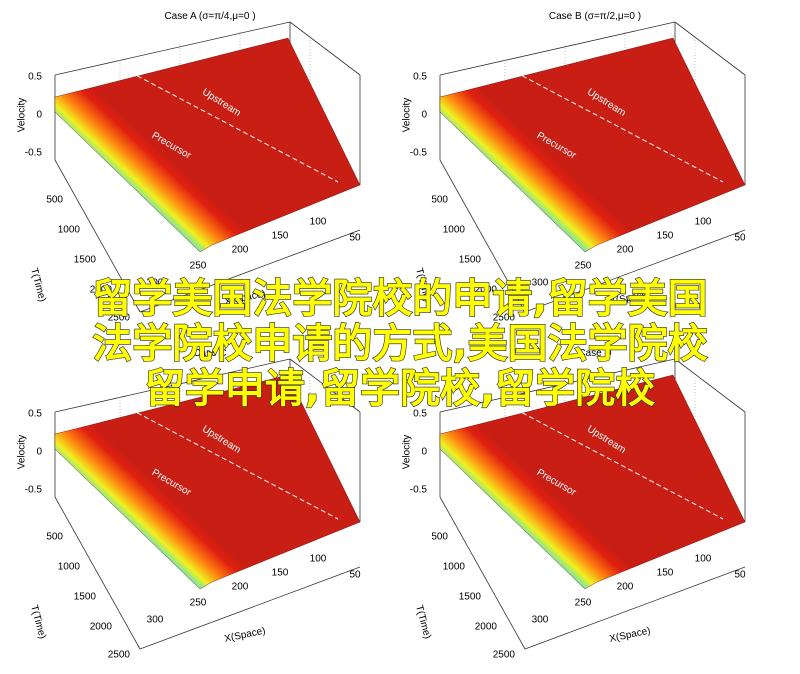 This screenshot has height=674, width=800. What do you see at coordinates (399, 299) in the screenshot?
I see `overlay-text: 留学美国法学院校的申请,留学美国` at bounding box center [399, 299].